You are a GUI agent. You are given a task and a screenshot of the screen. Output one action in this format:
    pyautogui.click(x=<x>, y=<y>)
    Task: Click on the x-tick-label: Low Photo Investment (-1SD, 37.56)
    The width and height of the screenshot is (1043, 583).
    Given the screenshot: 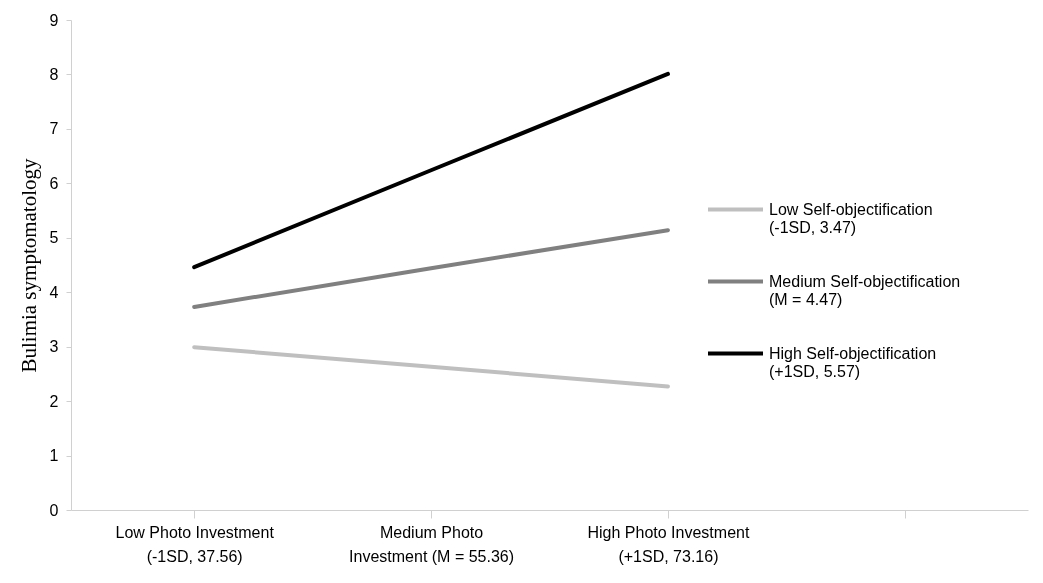 What is the action you would take?
    pyautogui.click(x=195, y=544)
    